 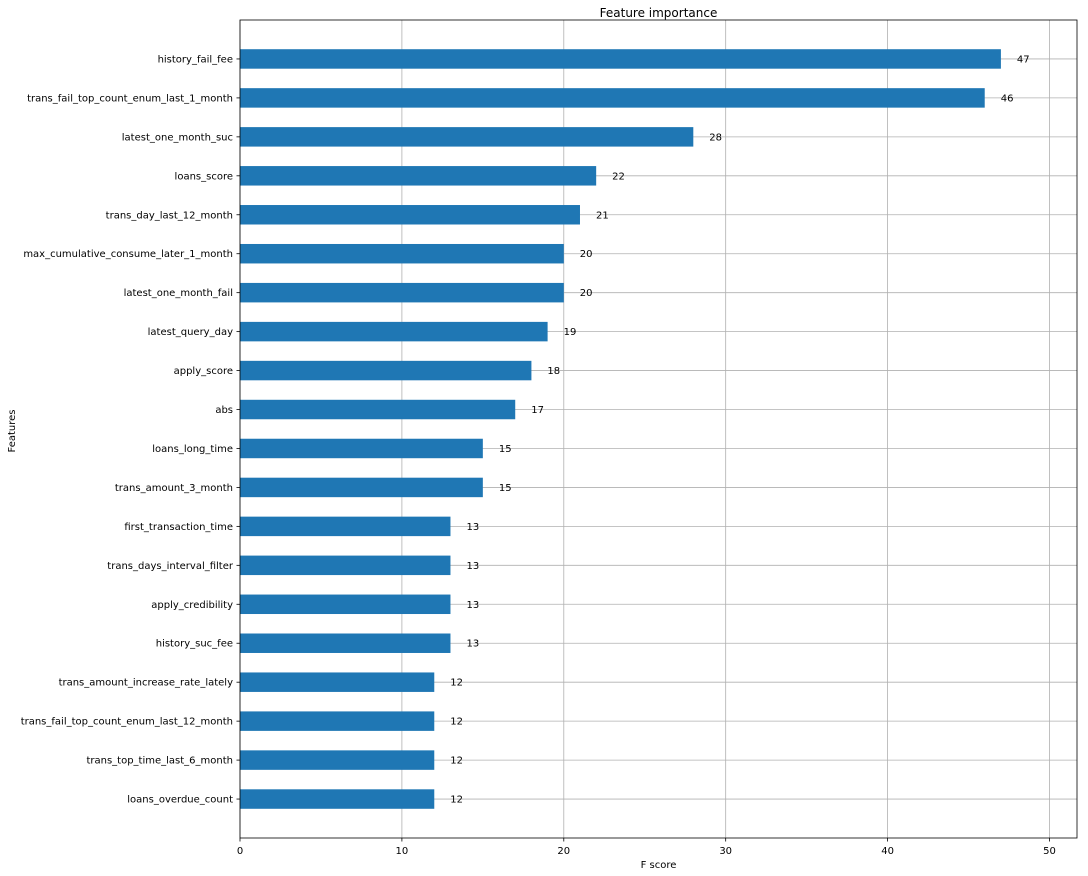 I want to click on y-tick-label: trans_day_last_12_month, so click(x=169, y=215).